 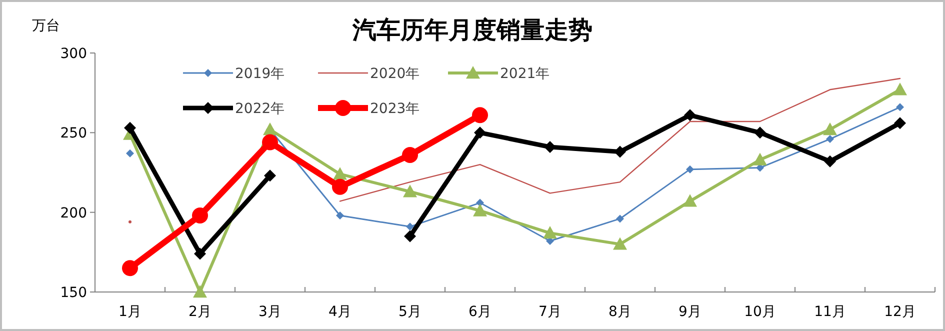 I want to click on x-tick-label: 7月, so click(x=550, y=312).